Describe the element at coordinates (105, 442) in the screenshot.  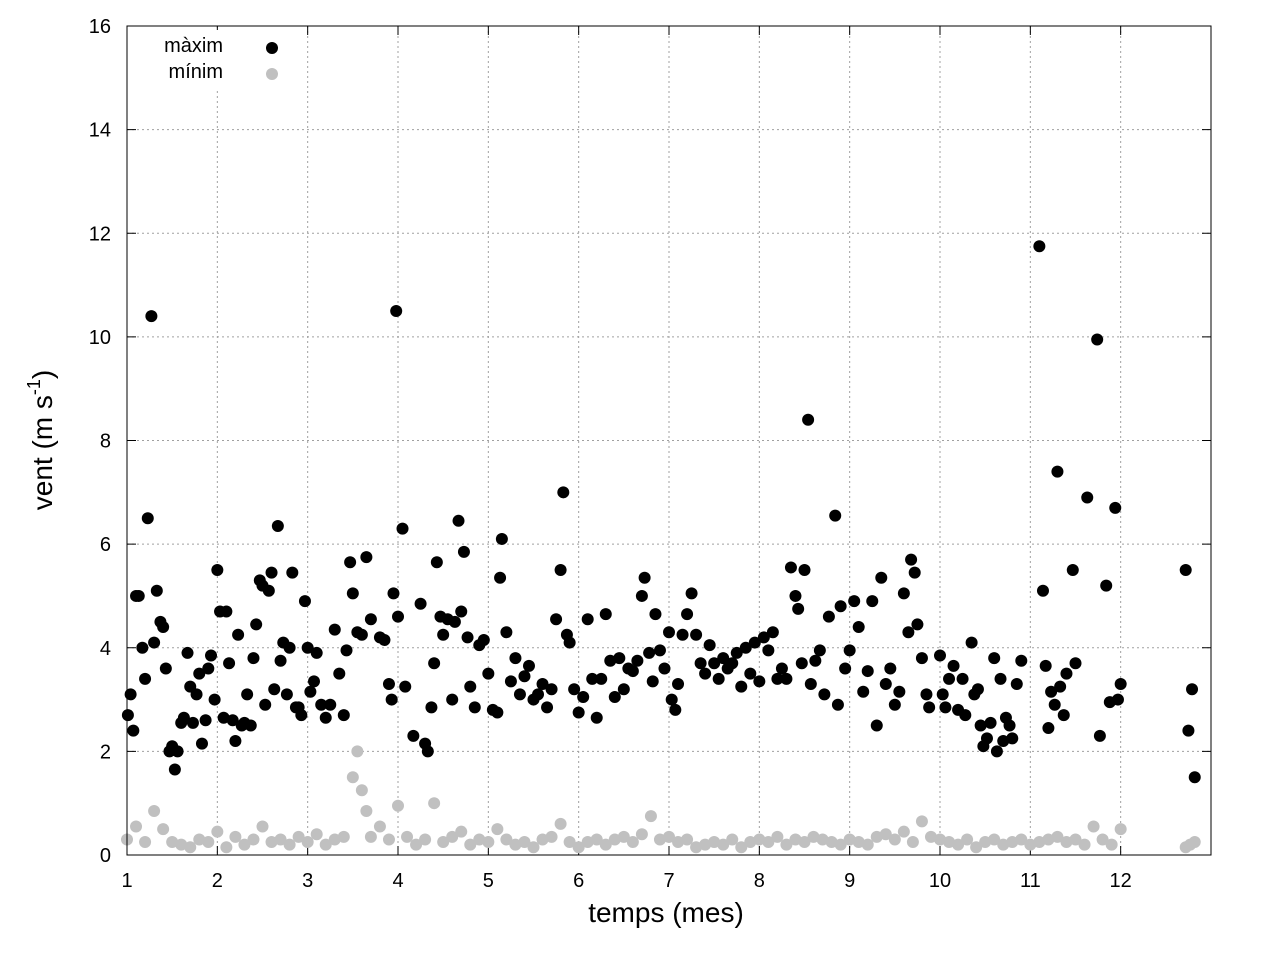
I see `y-tick-label: 8` at that location.